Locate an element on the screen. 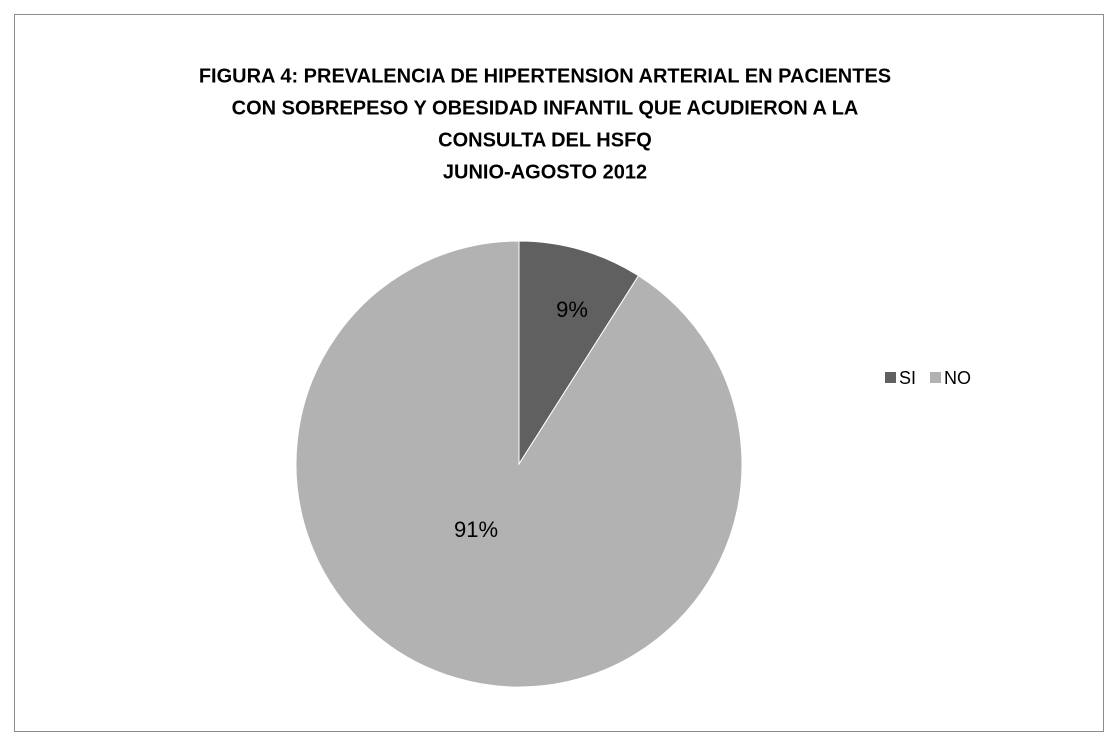  data-label: 9% is located at coordinates (572, 309).